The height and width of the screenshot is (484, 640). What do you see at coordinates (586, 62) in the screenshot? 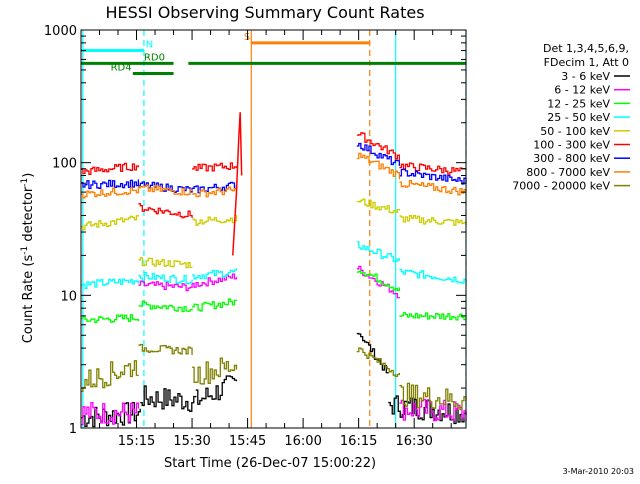
I see `legend-header-line-2: FDecim 1, Att 0` at bounding box center [586, 62].